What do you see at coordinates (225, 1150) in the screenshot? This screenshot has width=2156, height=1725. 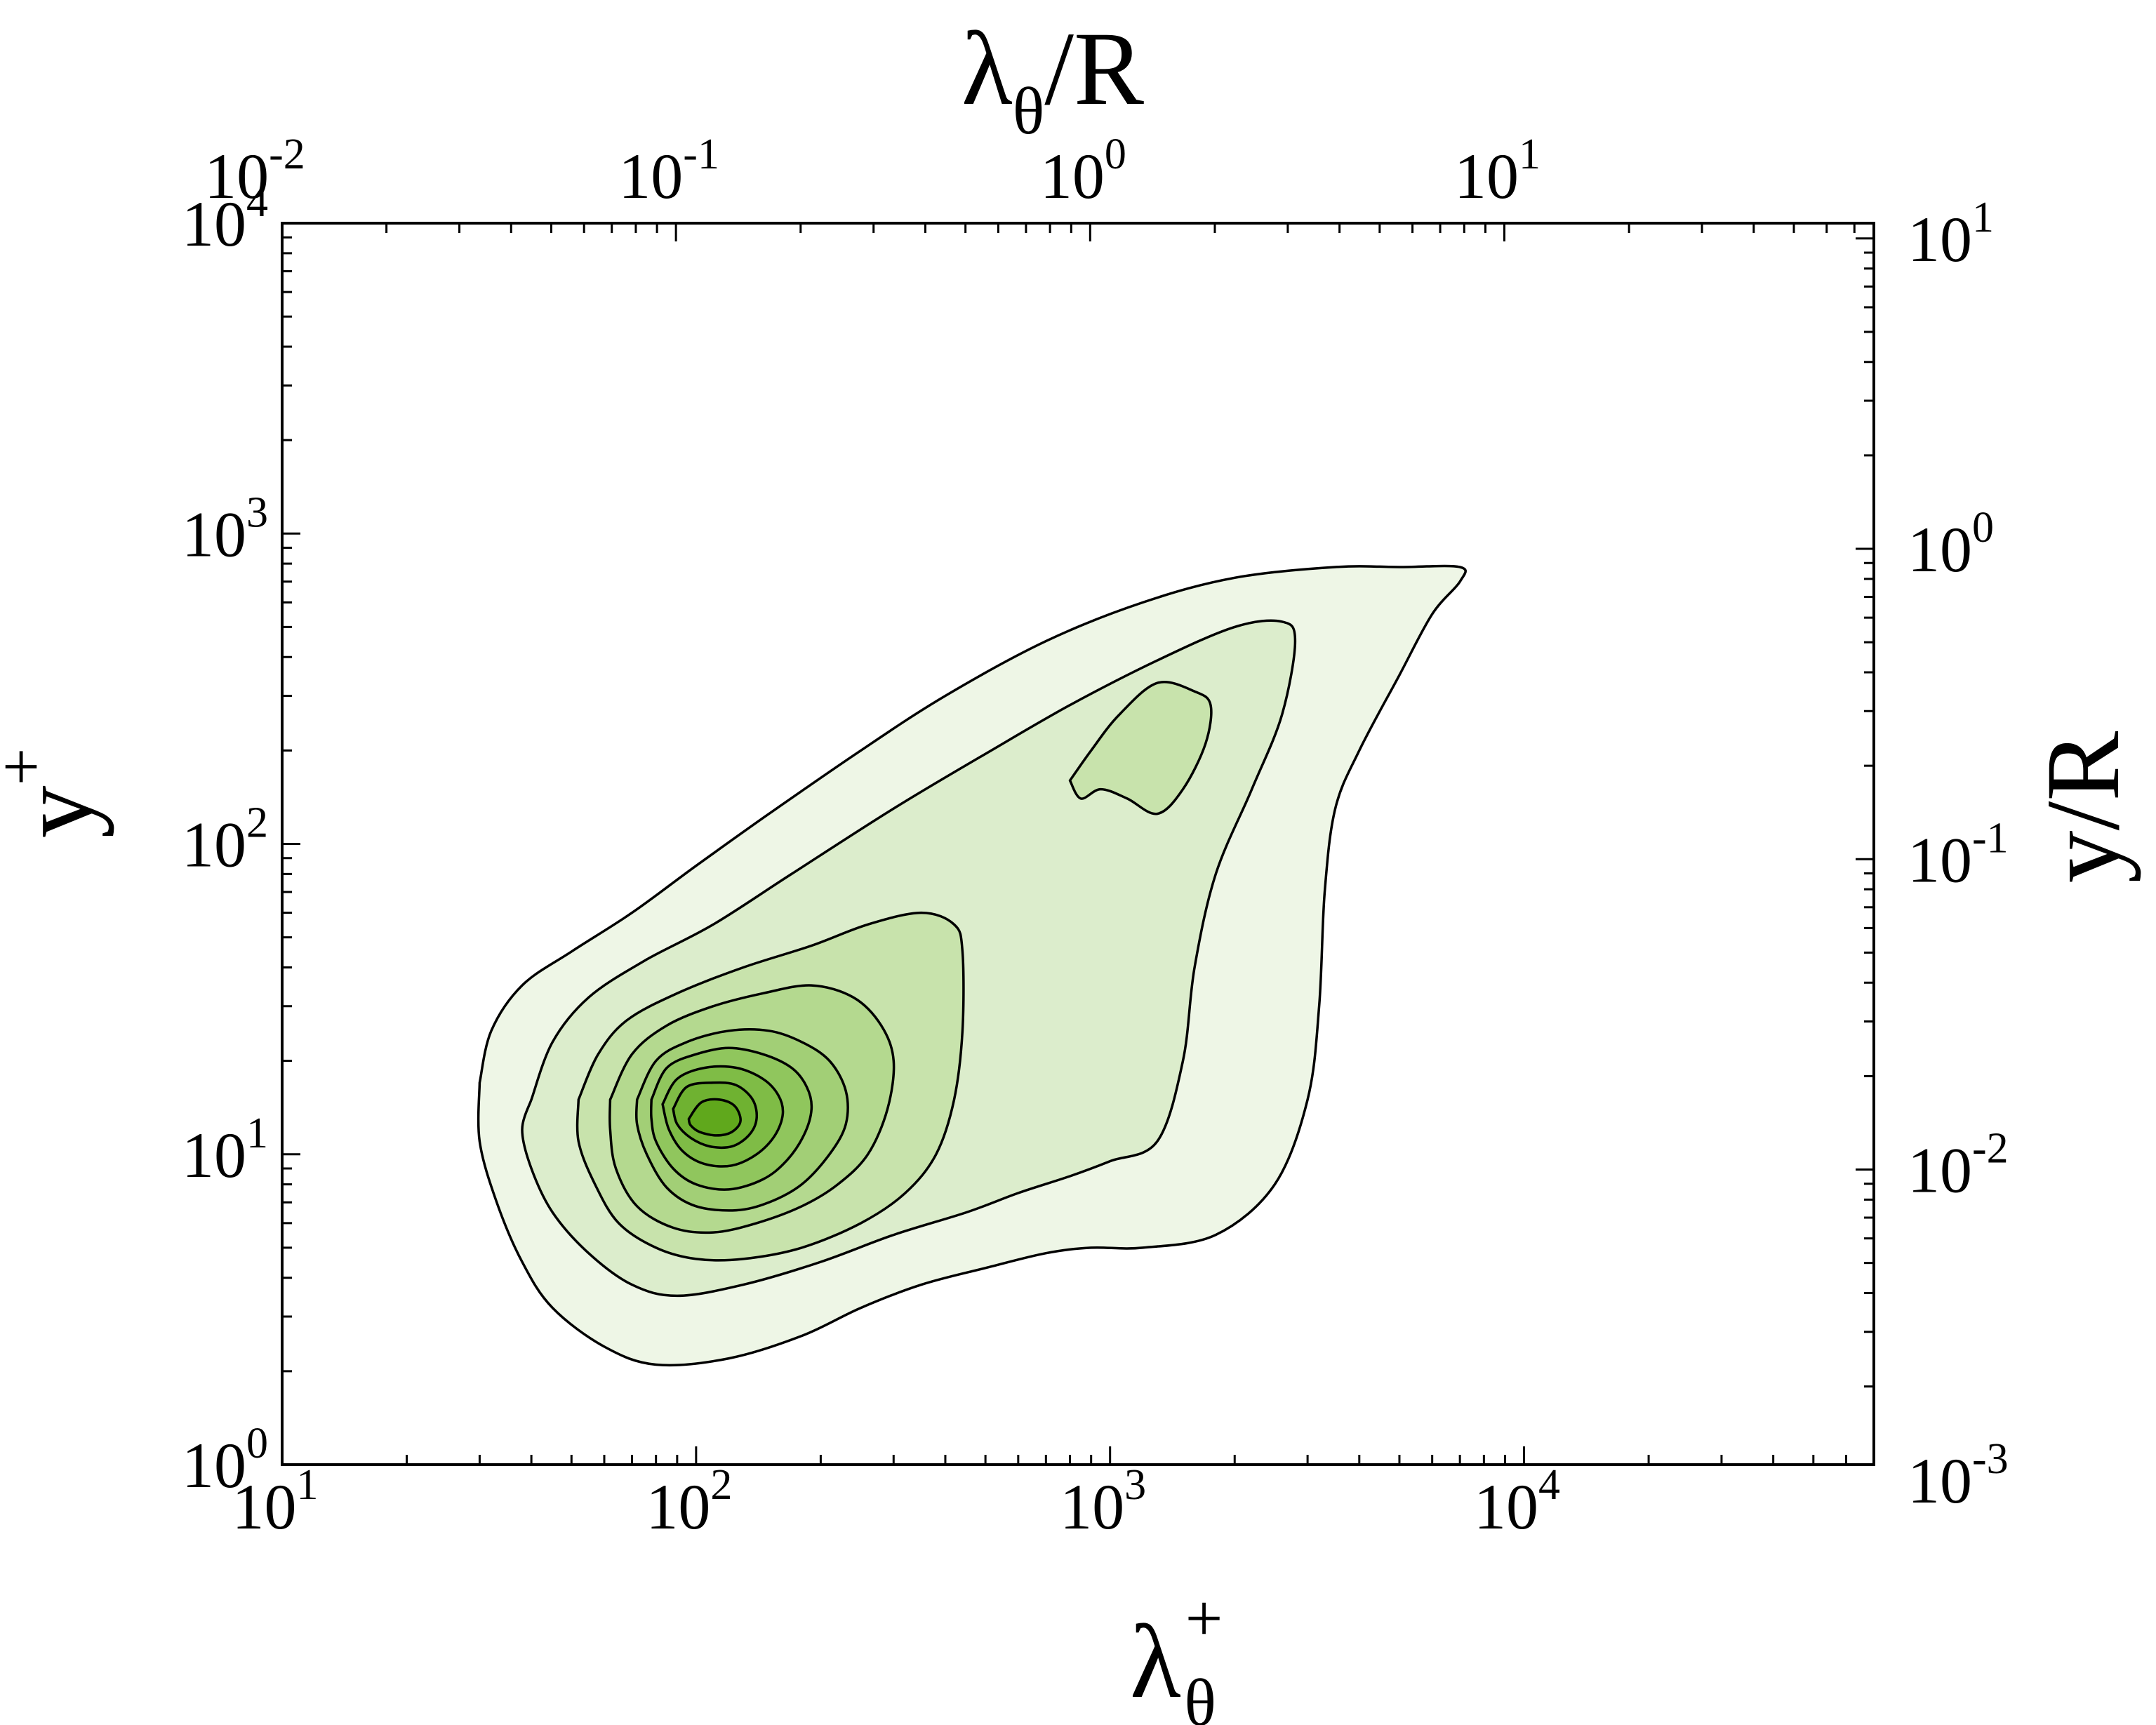 I see `y-left-tick-label: 10¹` at bounding box center [225, 1150].